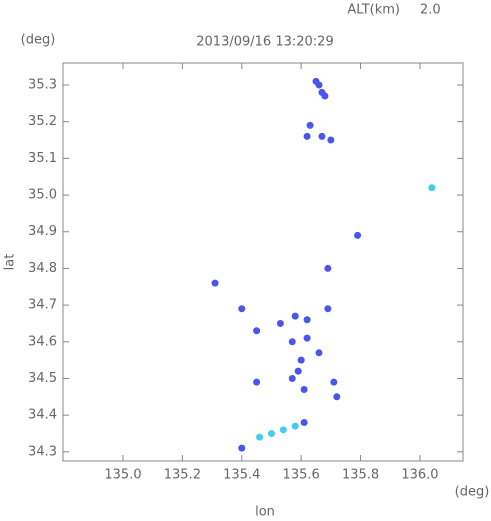 This screenshot has width=491, height=521. What do you see at coordinates (264, 42) in the screenshot?
I see `chart-title: 2013/09/16 13:20:29` at bounding box center [264, 42].